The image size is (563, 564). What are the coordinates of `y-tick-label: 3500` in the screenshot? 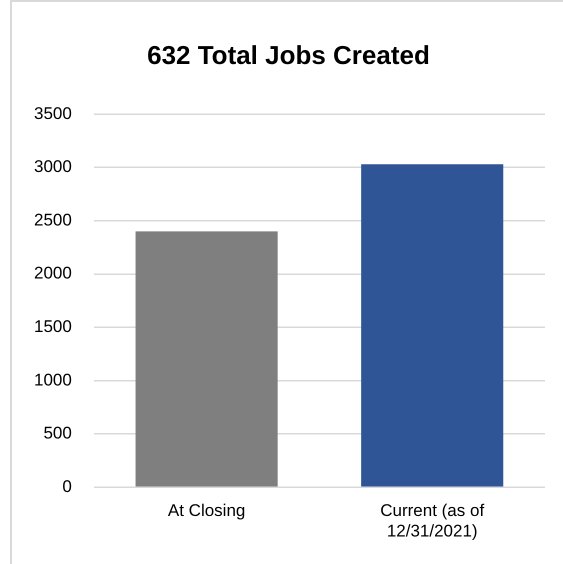 It's located at (53, 113).